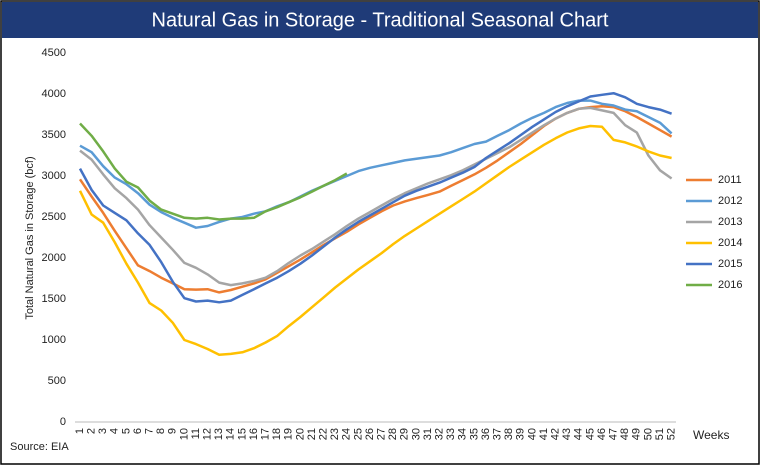  I want to click on title-bar, so click(380, 20).